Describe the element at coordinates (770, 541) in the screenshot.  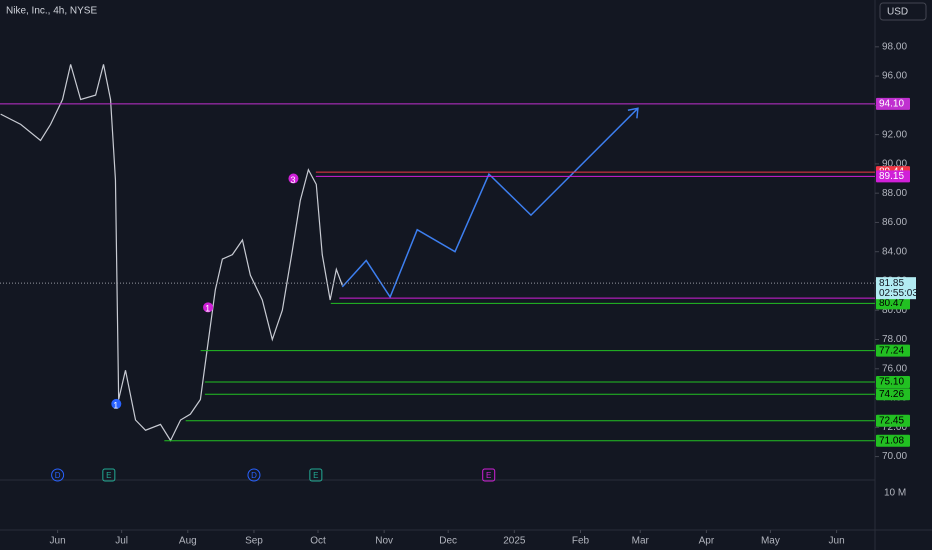
I see `x-tick-label: May` at that location.